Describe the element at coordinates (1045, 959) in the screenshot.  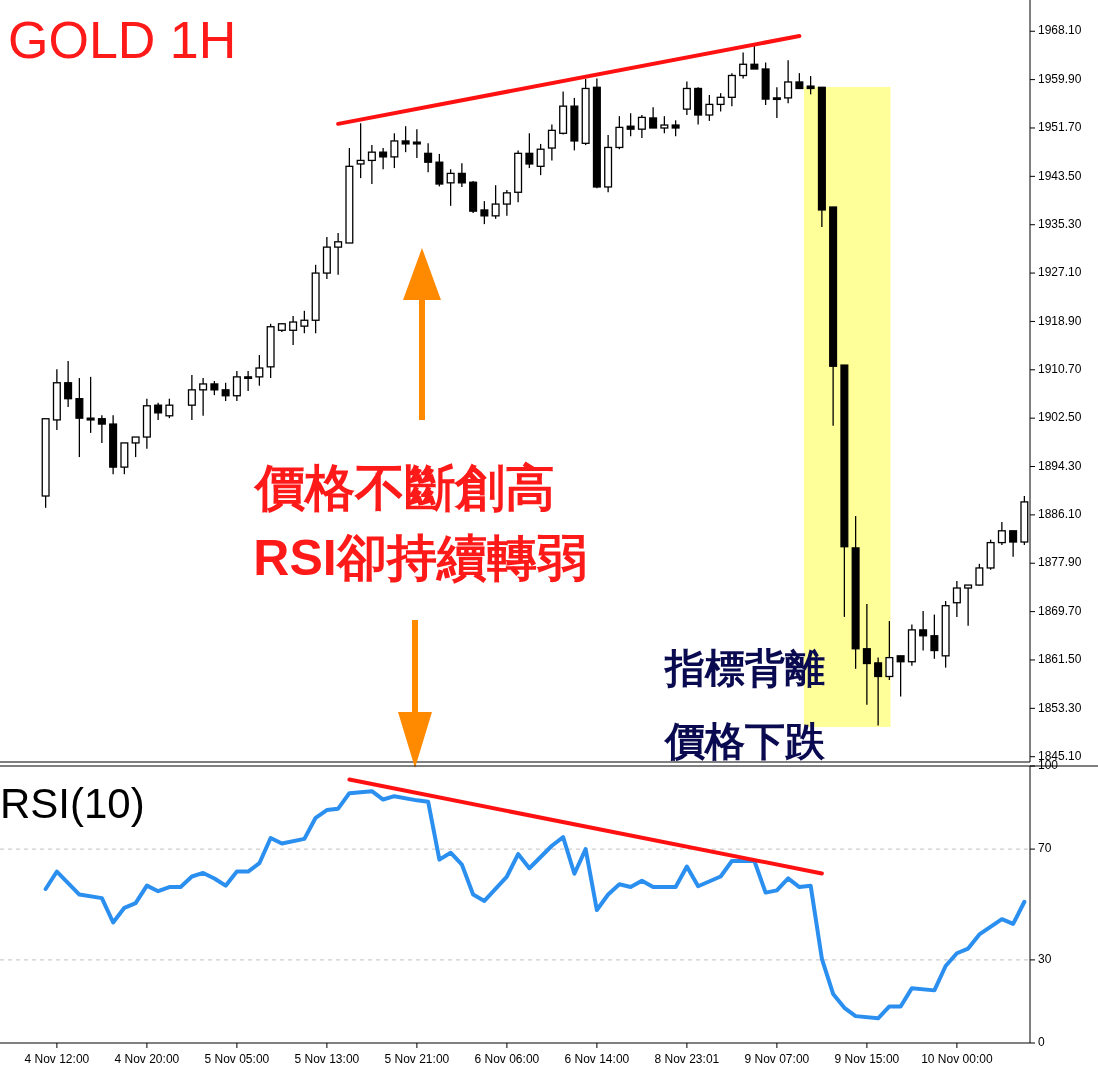
I see `ytick-label: 30` at that location.